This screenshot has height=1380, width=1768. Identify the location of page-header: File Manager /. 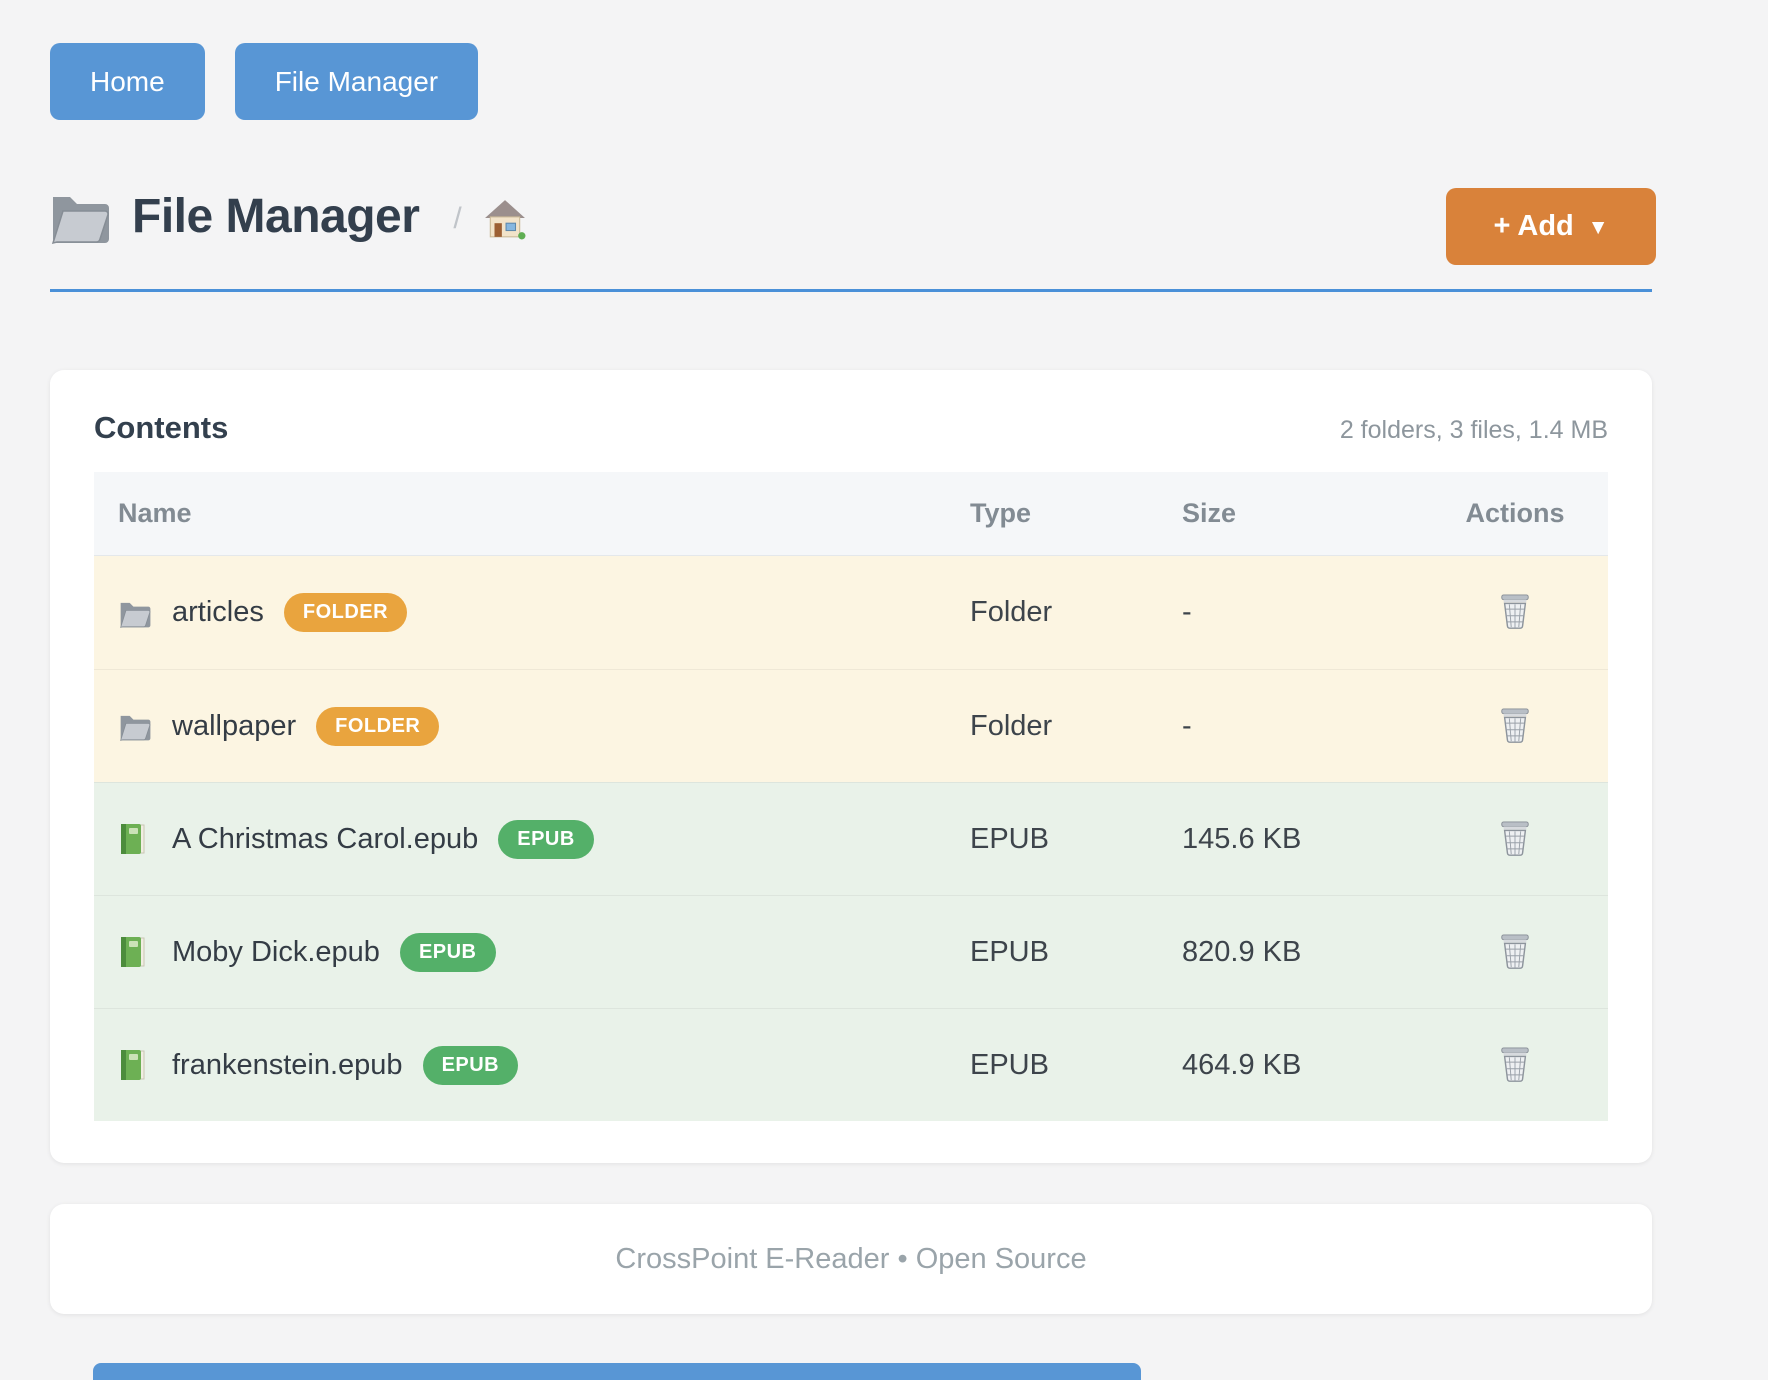
(287, 216).